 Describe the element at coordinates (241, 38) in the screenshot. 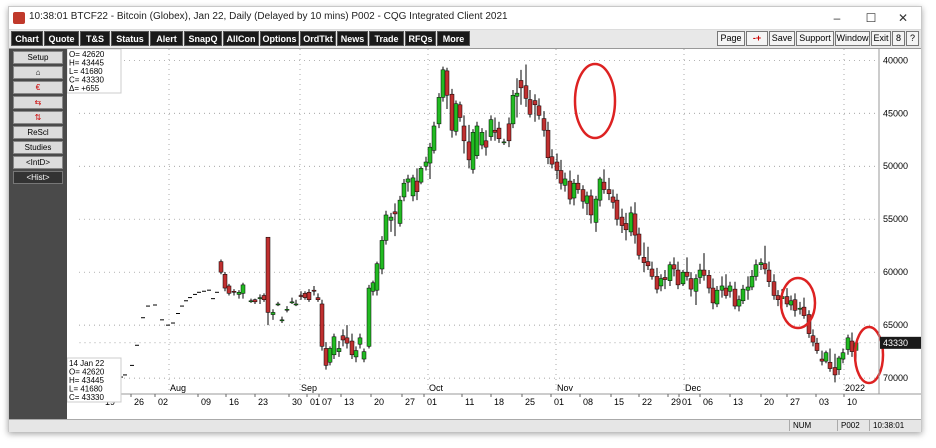

I see `allcon-button: AllCon` at that location.